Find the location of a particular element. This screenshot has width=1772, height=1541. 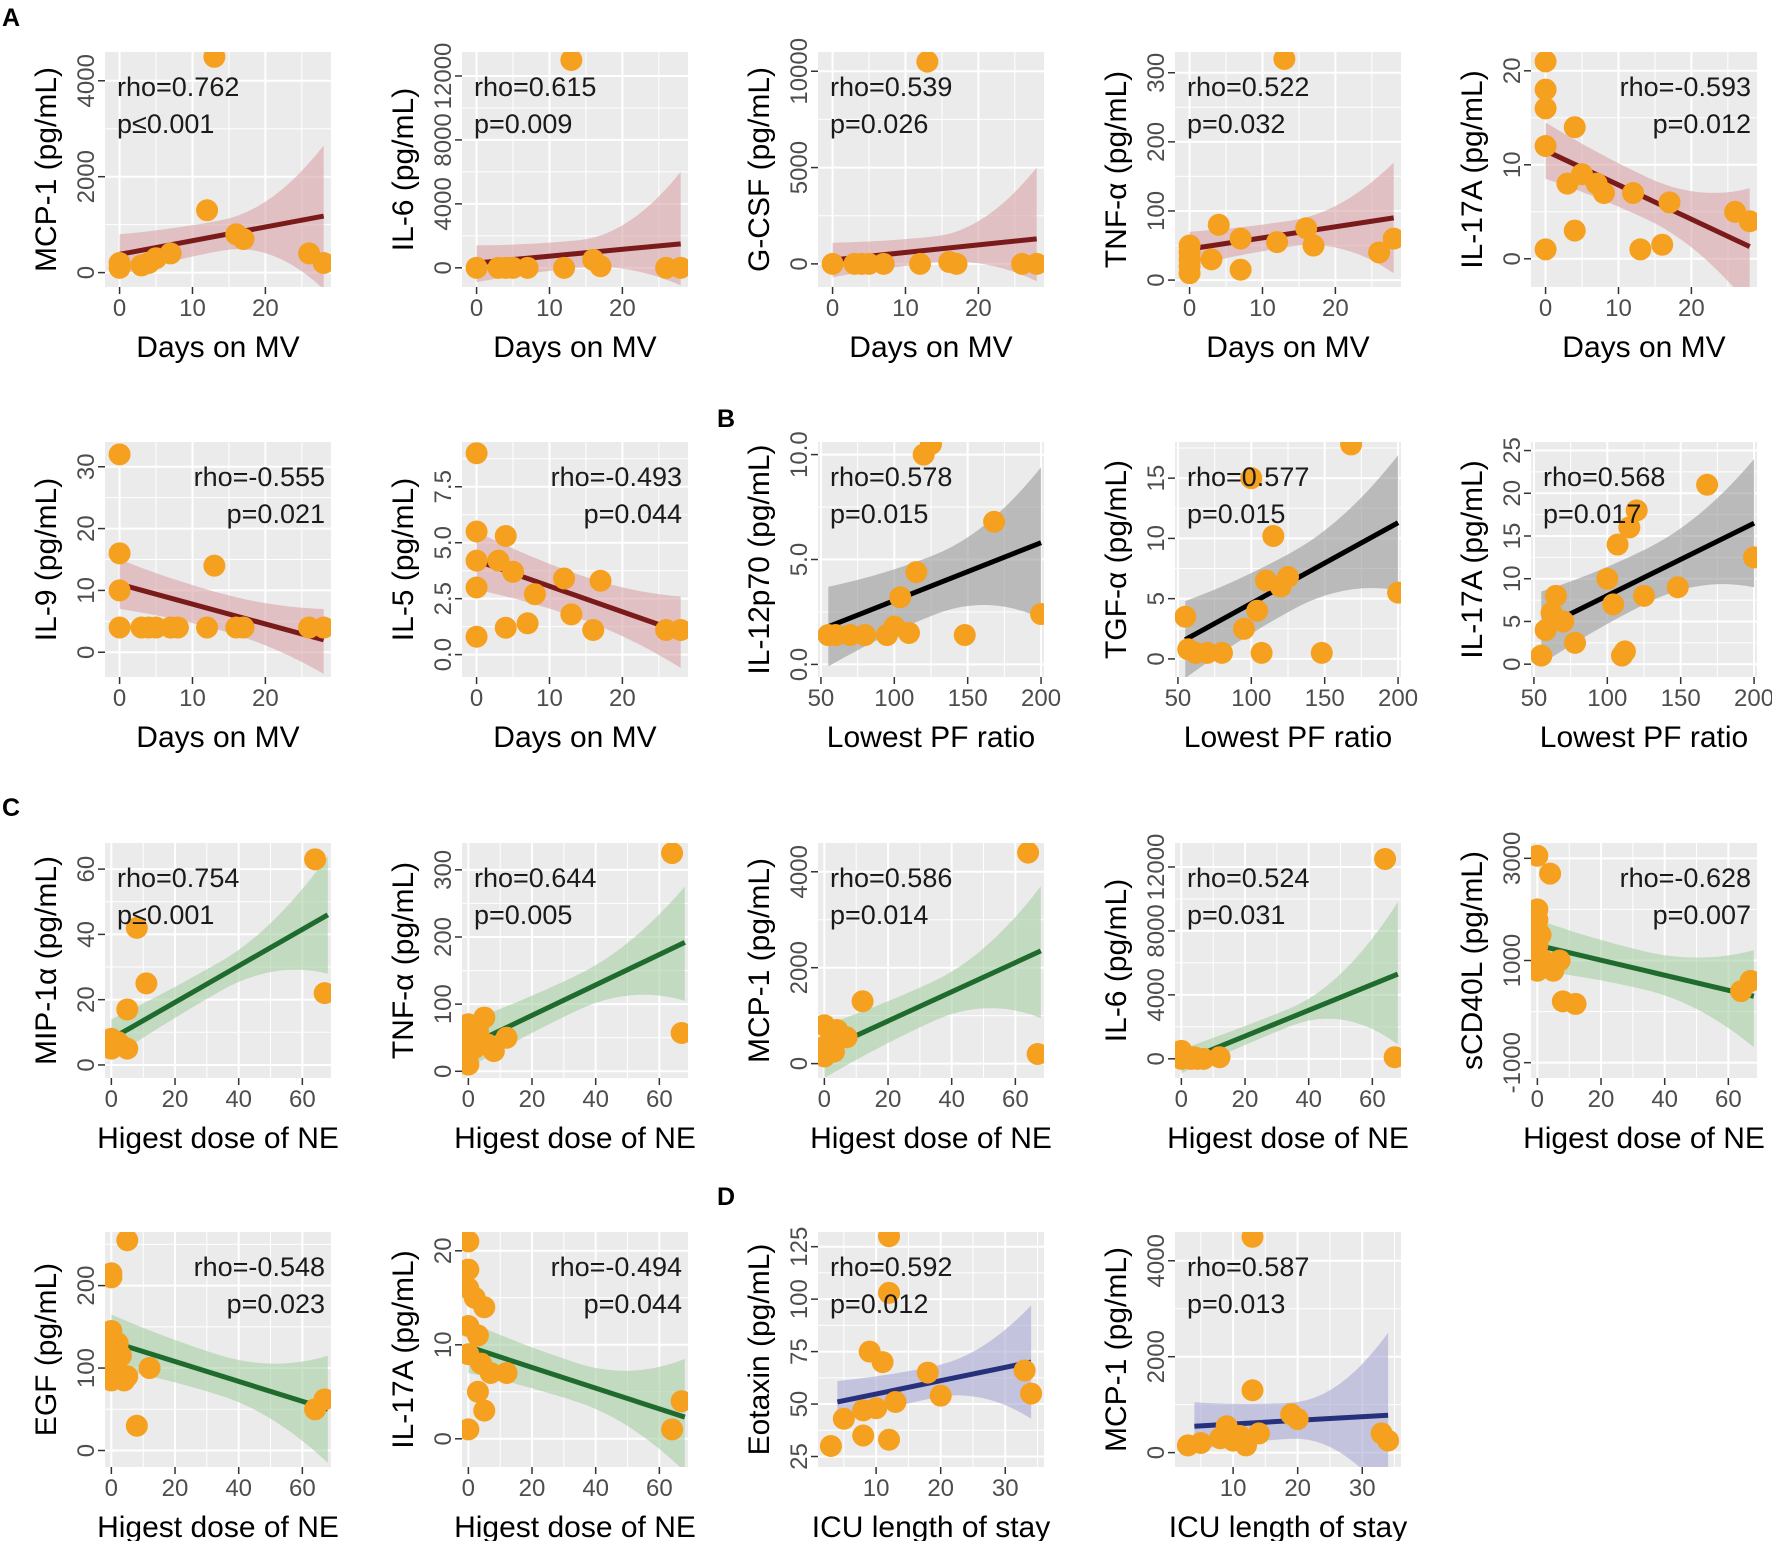

chart-7-xtick-label-0: 0 is located at coordinates (476, 698).